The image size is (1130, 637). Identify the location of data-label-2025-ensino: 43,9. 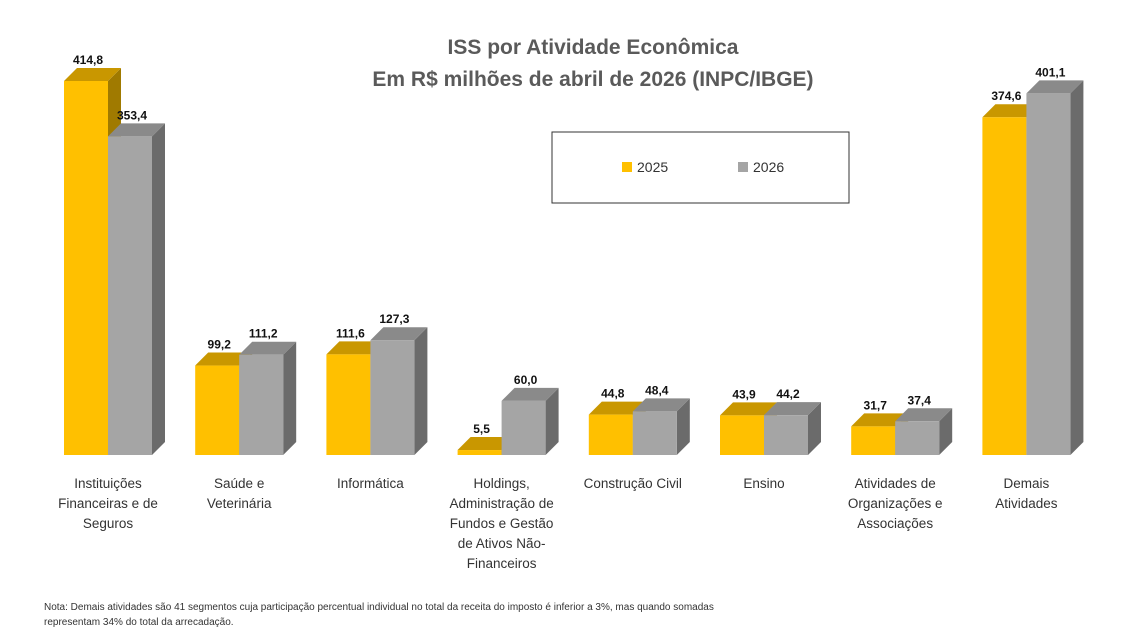
(744, 394).